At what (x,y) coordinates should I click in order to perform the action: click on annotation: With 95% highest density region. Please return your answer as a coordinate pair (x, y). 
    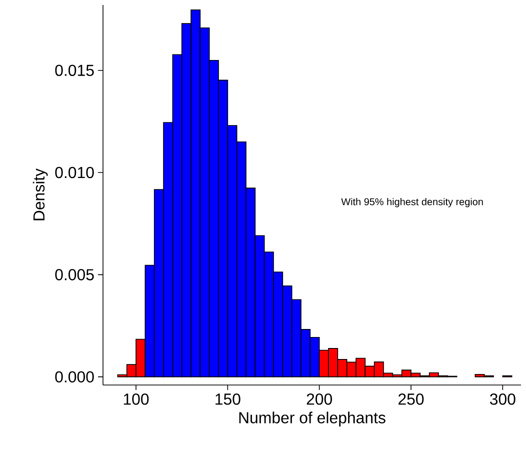
    Looking at the image, I should click on (412, 203).